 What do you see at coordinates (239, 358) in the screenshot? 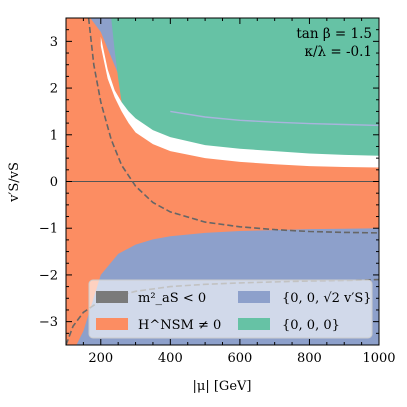
I see `x-tick-label: 600` at bounding box center [239, 358].